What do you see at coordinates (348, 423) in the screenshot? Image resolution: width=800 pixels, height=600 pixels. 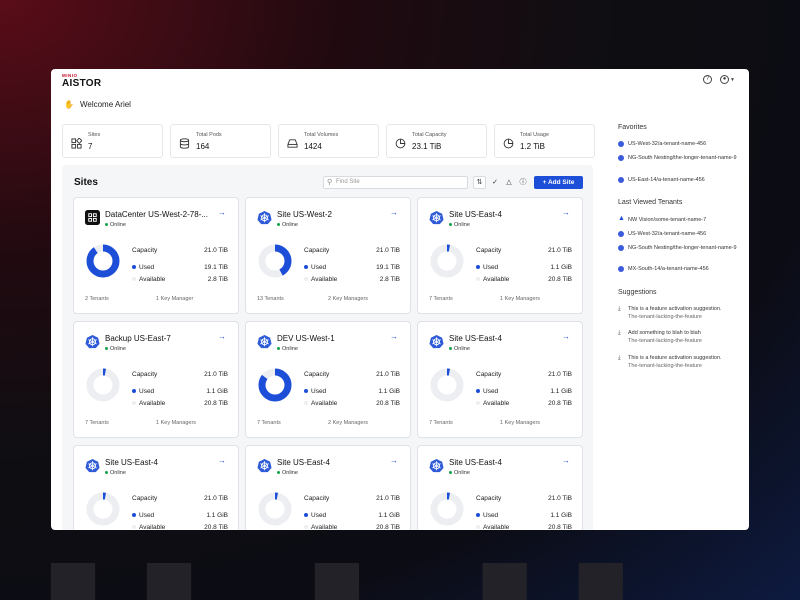 I see `key-manager-count: 2 Key Managers` at bounding box center [348, 423].